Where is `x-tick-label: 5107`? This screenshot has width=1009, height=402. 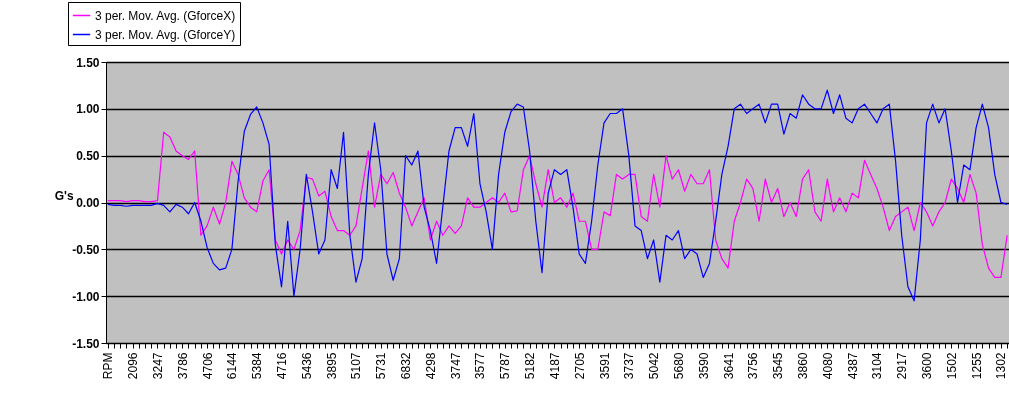 x-tick-label: 5107 is located at coordinates (356, 366).